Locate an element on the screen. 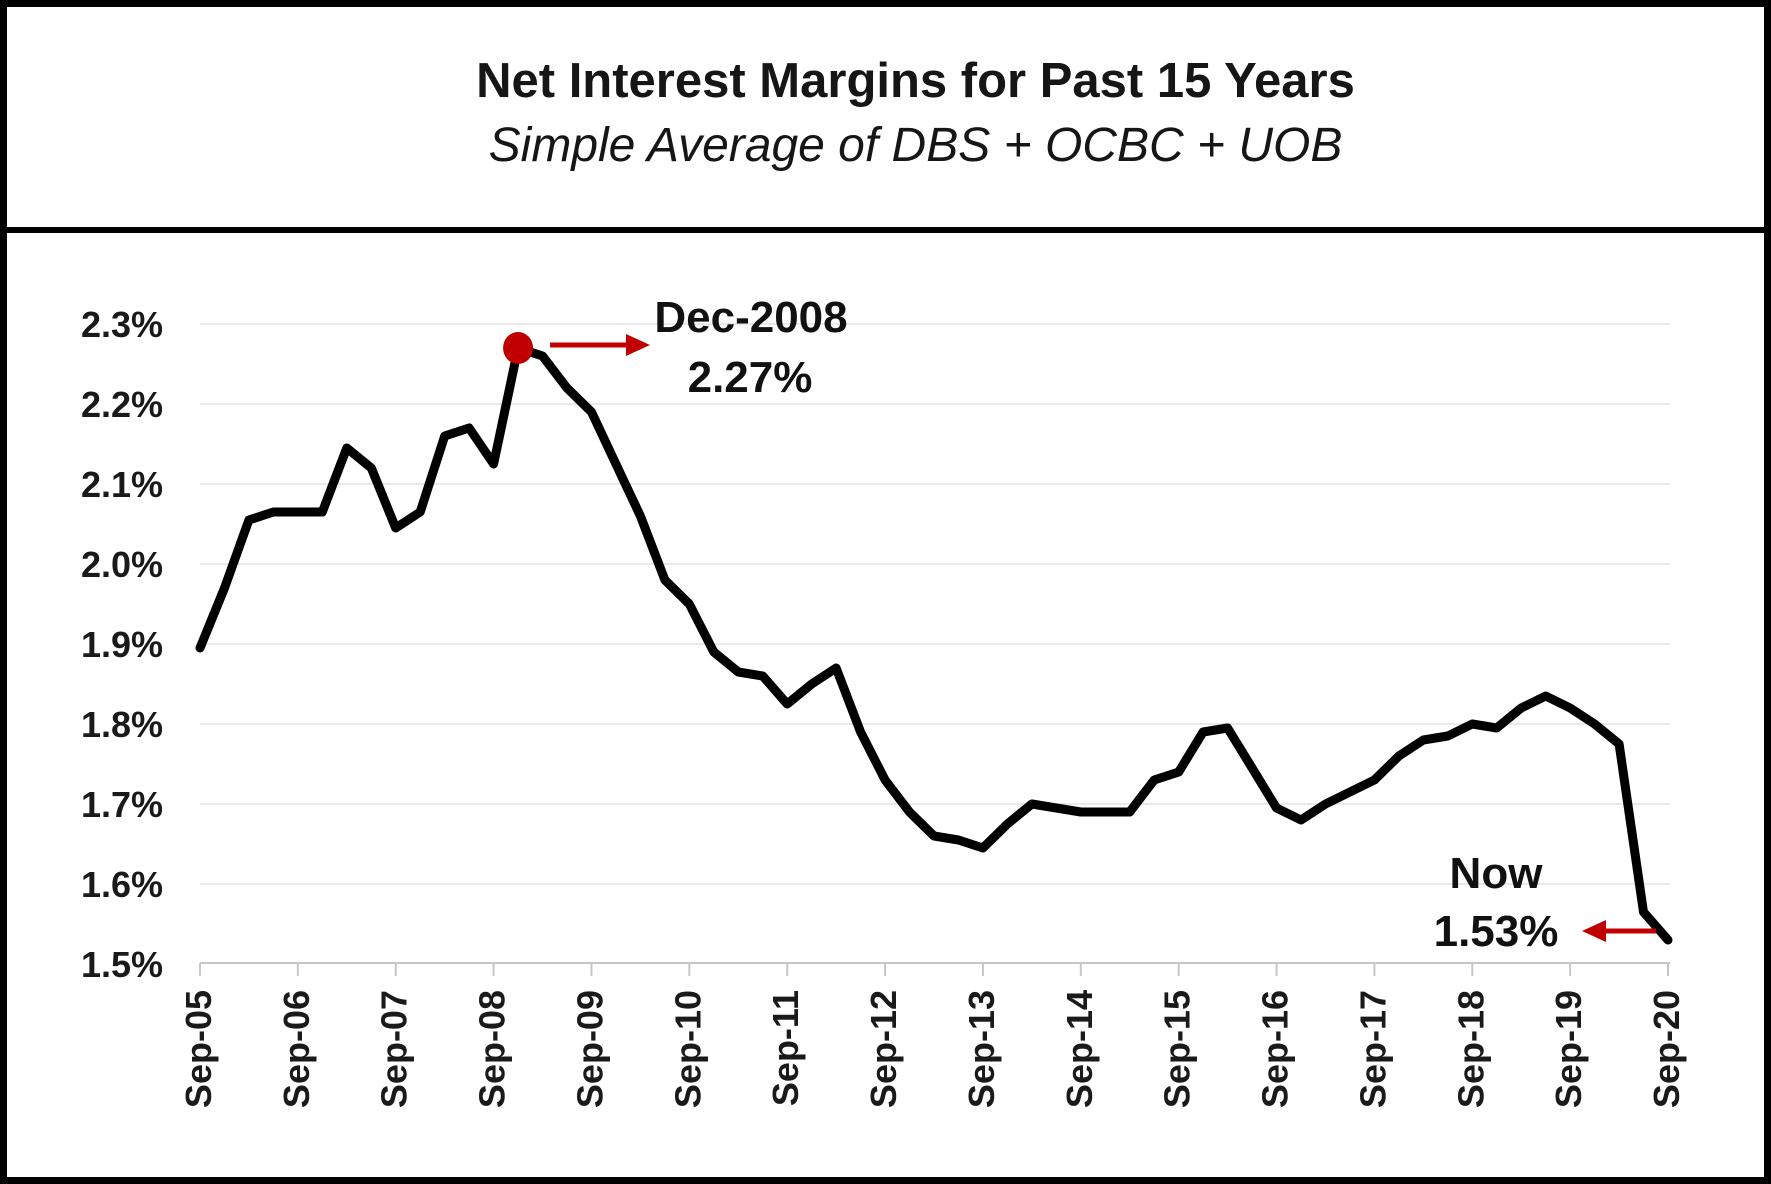 The width and height of the screenshot is (1771, 1184). x-axis-label: Sep-14 is located at coordinates (1079, 1049).